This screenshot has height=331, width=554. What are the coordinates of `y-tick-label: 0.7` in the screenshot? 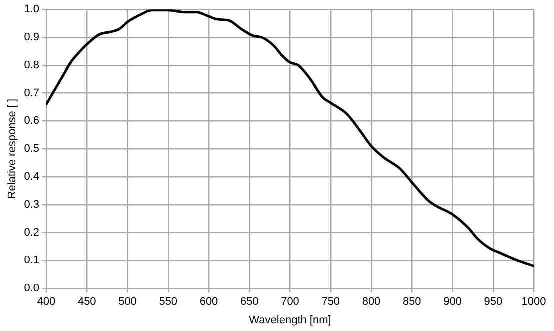 It's located at (32, 93).